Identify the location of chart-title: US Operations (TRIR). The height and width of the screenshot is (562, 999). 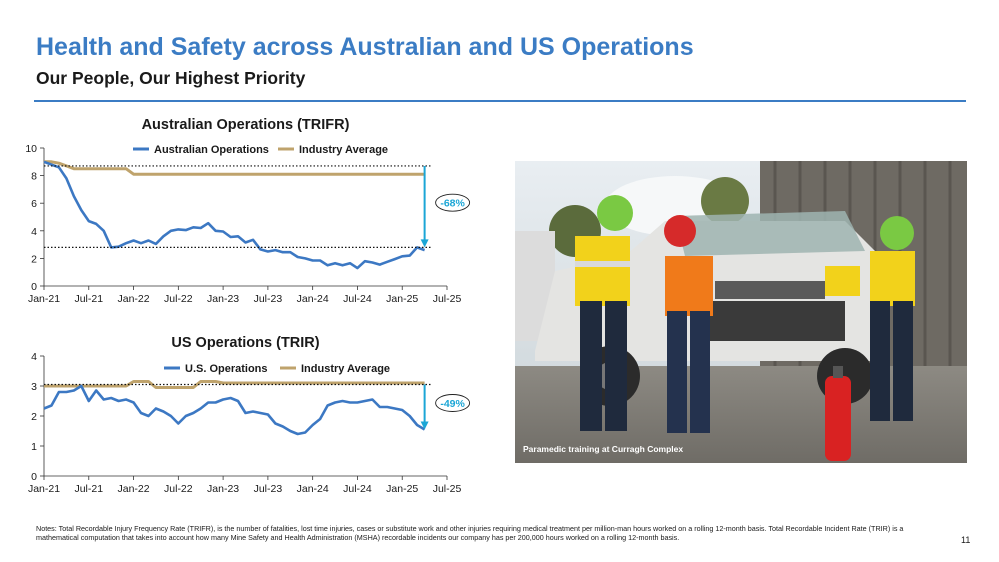
(245, 343).